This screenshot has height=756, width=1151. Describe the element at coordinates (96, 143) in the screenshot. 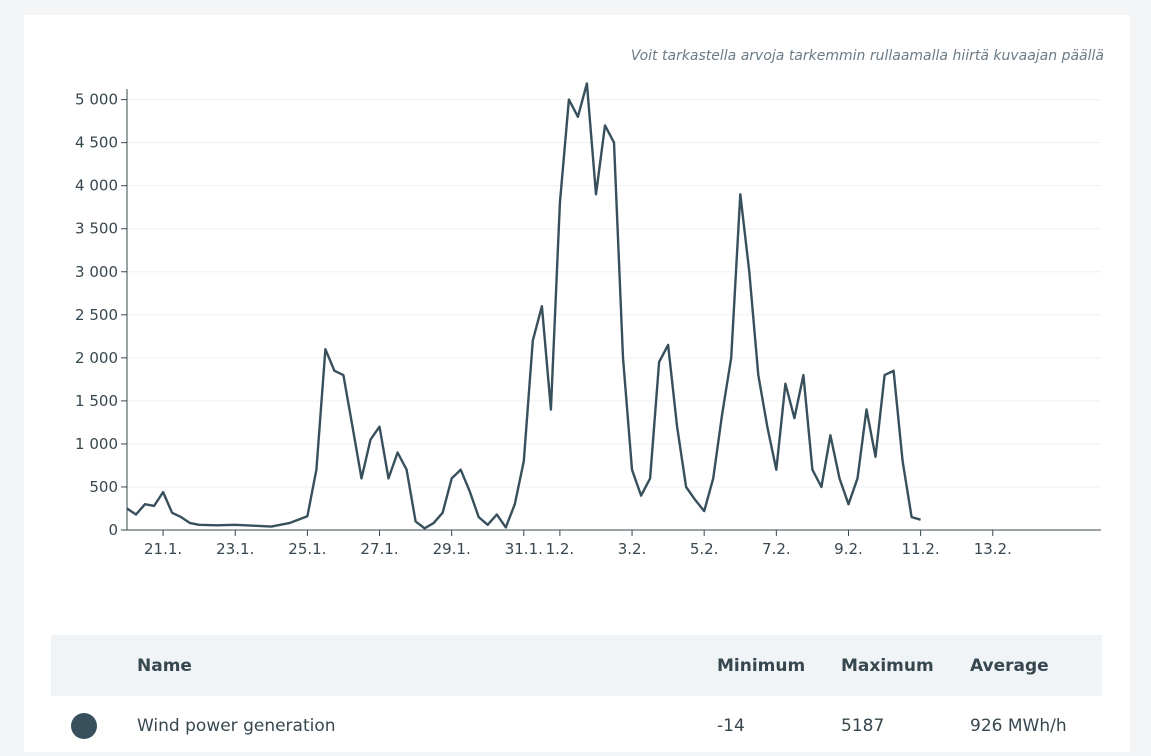

I see `y-tick-label: 4 500` at that location.